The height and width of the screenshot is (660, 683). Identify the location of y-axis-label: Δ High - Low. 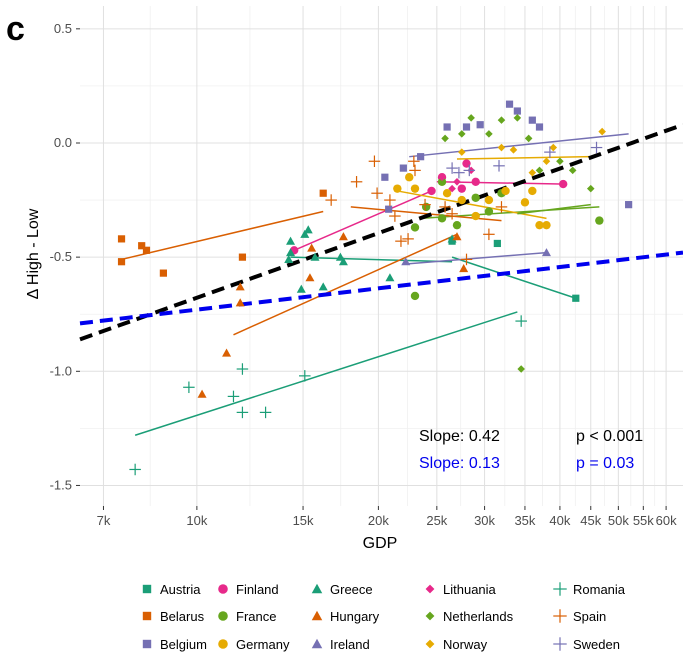
(33, 253).